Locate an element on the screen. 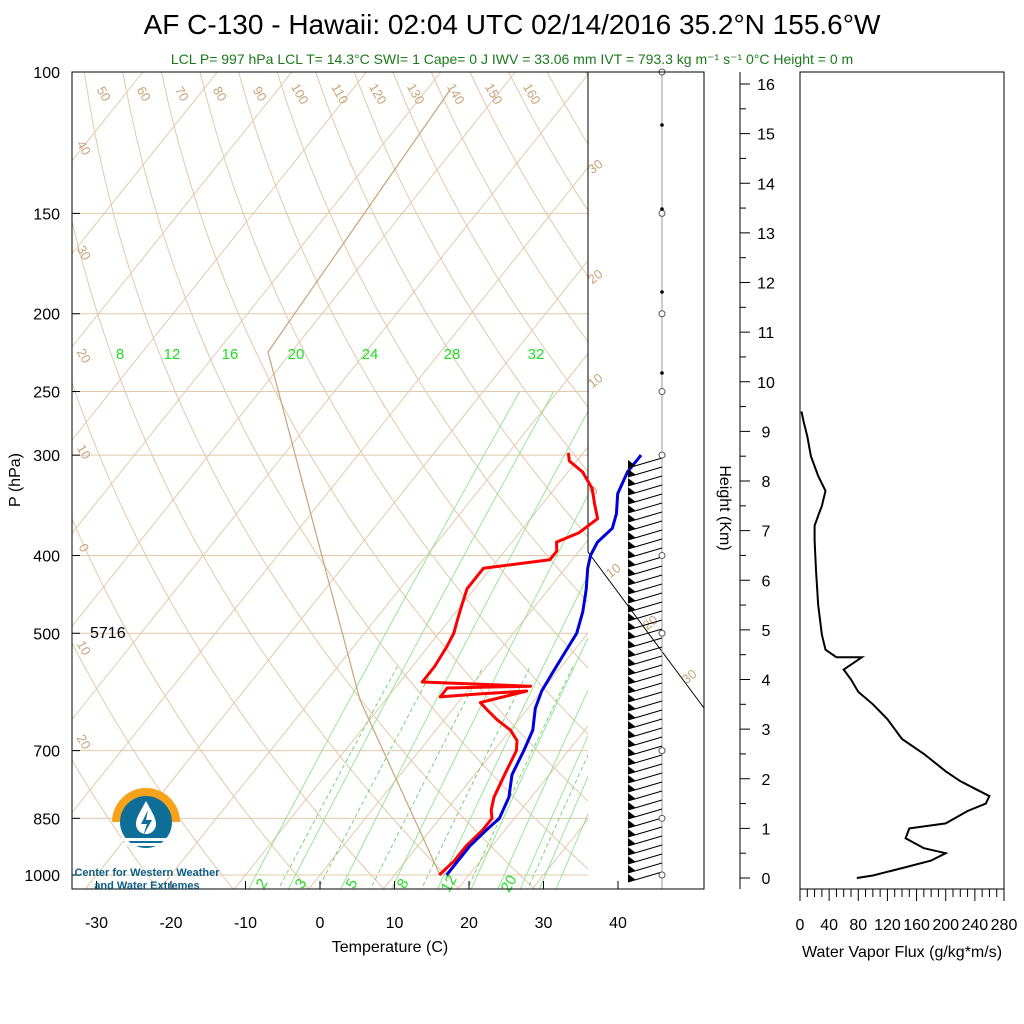  flux-series-line is located at coordinates (895, 645).